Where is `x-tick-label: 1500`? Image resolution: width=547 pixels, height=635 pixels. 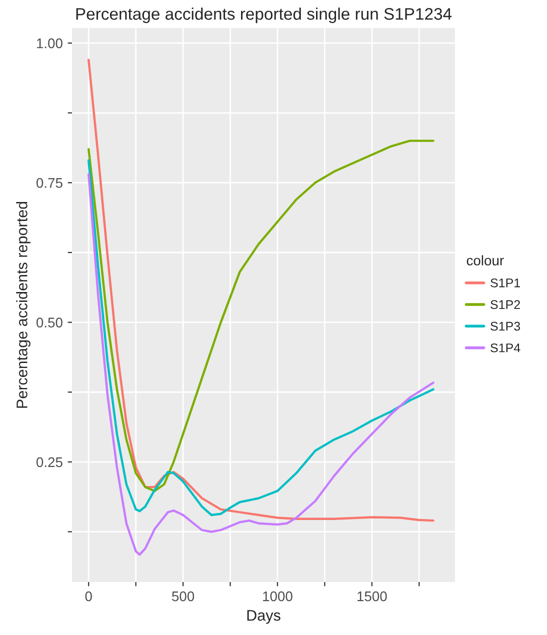
x-tick-label: 1500 is located at coordinates (372, 596).